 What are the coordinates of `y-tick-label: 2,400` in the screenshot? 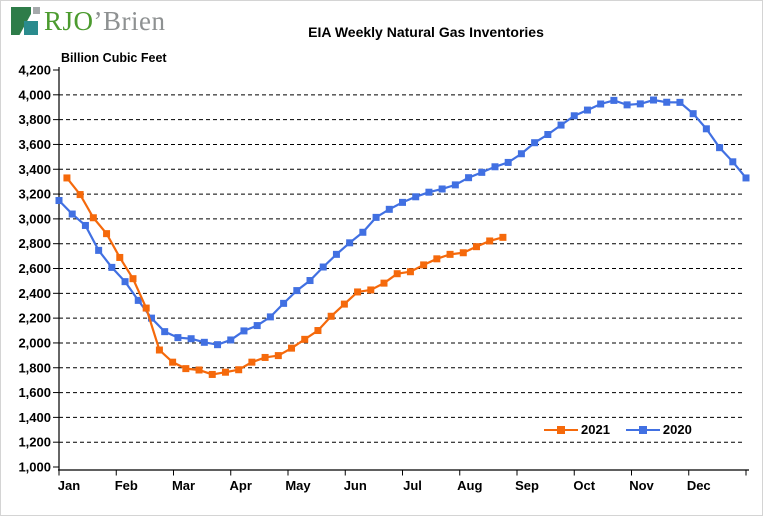 It's located at (34, 293).